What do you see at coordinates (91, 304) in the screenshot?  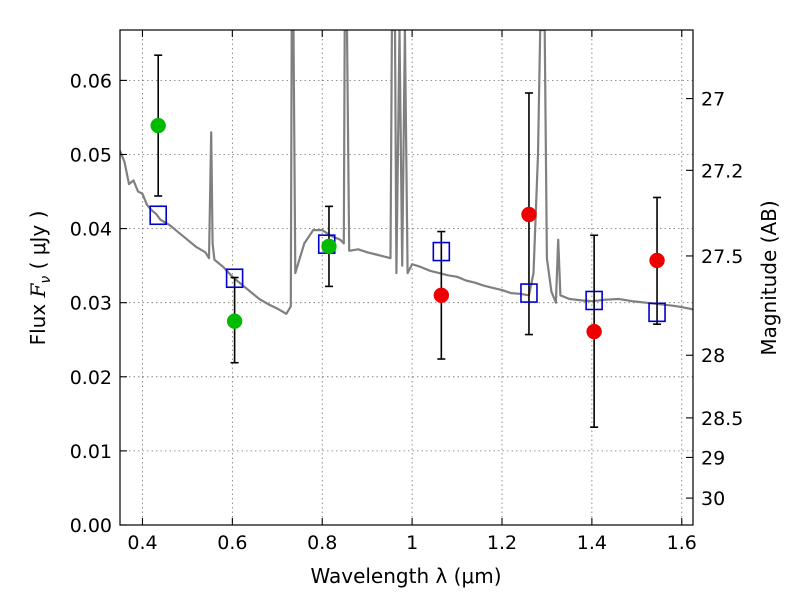 I see `y-tick-label: 0.03` at bounding box center [91, 304].